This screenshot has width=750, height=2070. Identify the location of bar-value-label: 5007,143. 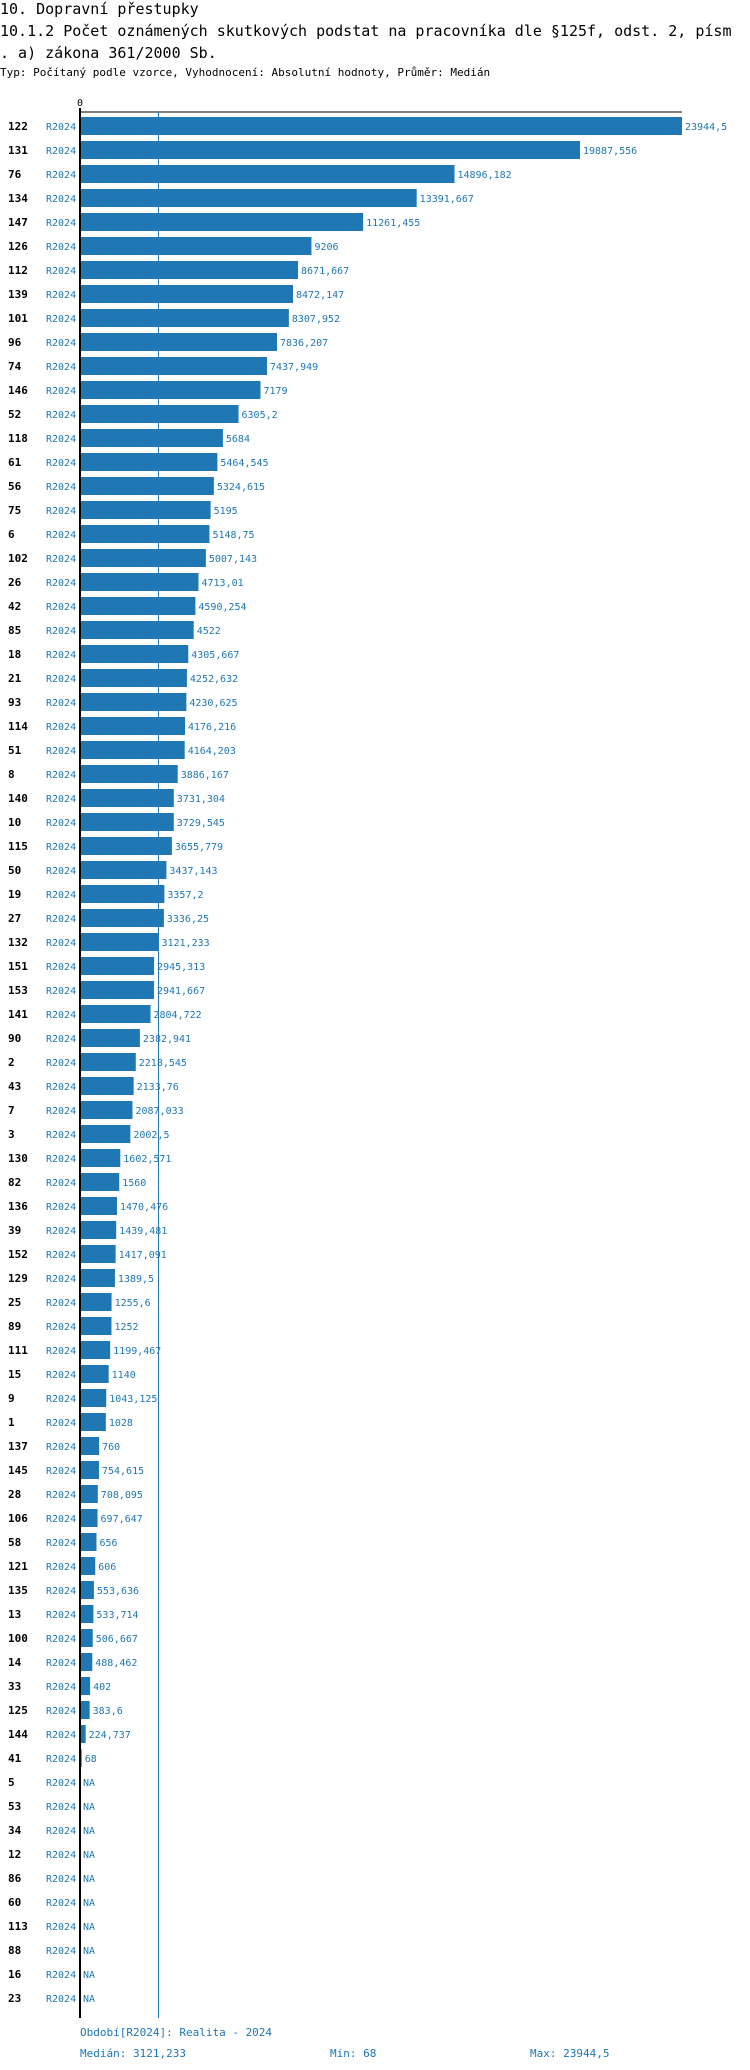
(233, 559).